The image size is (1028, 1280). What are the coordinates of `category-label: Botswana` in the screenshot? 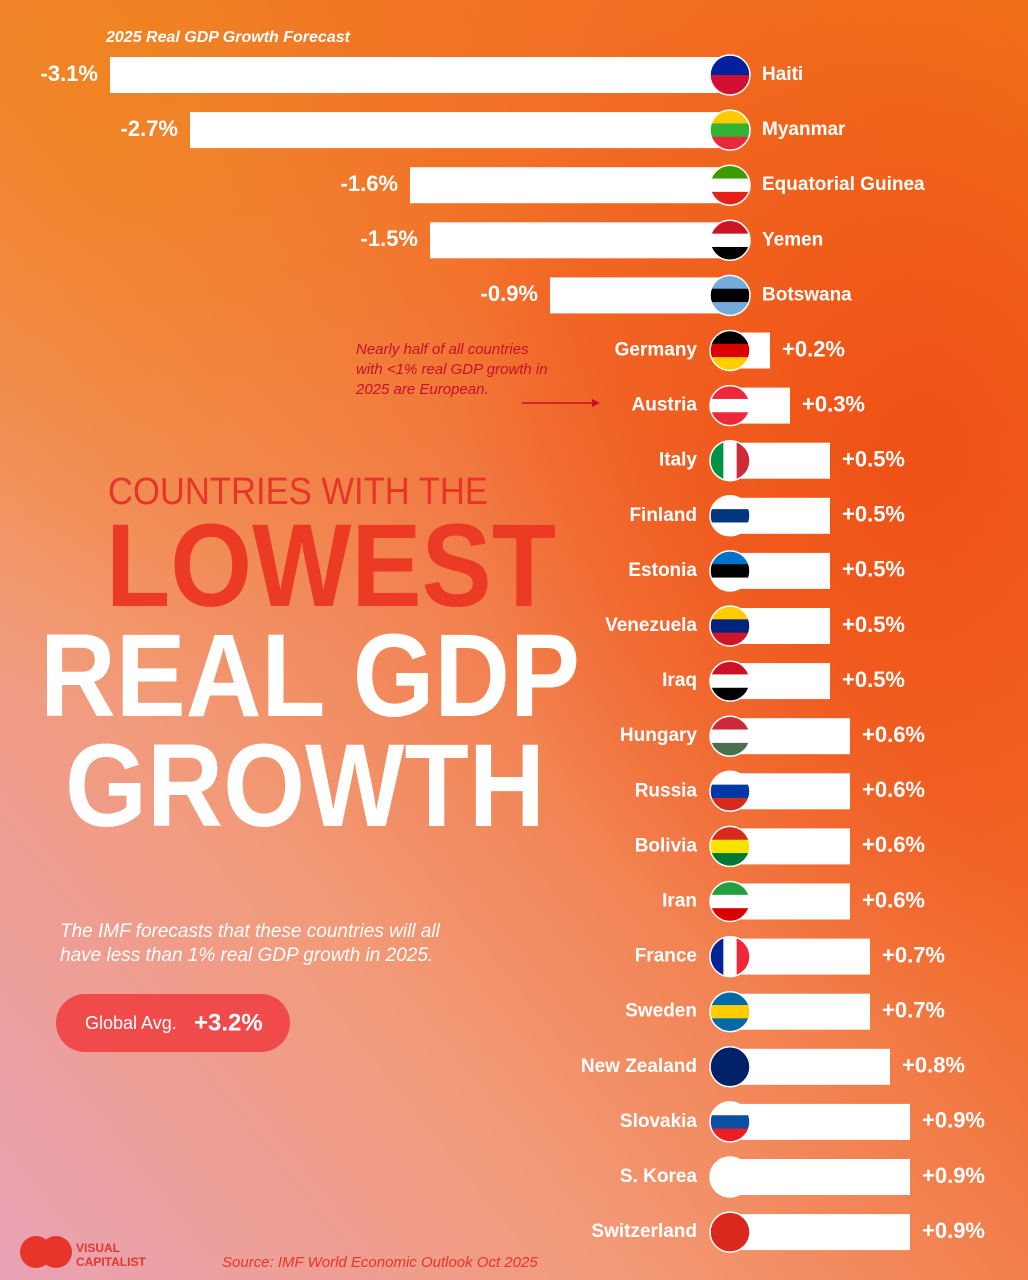 It's located at (807, 294).